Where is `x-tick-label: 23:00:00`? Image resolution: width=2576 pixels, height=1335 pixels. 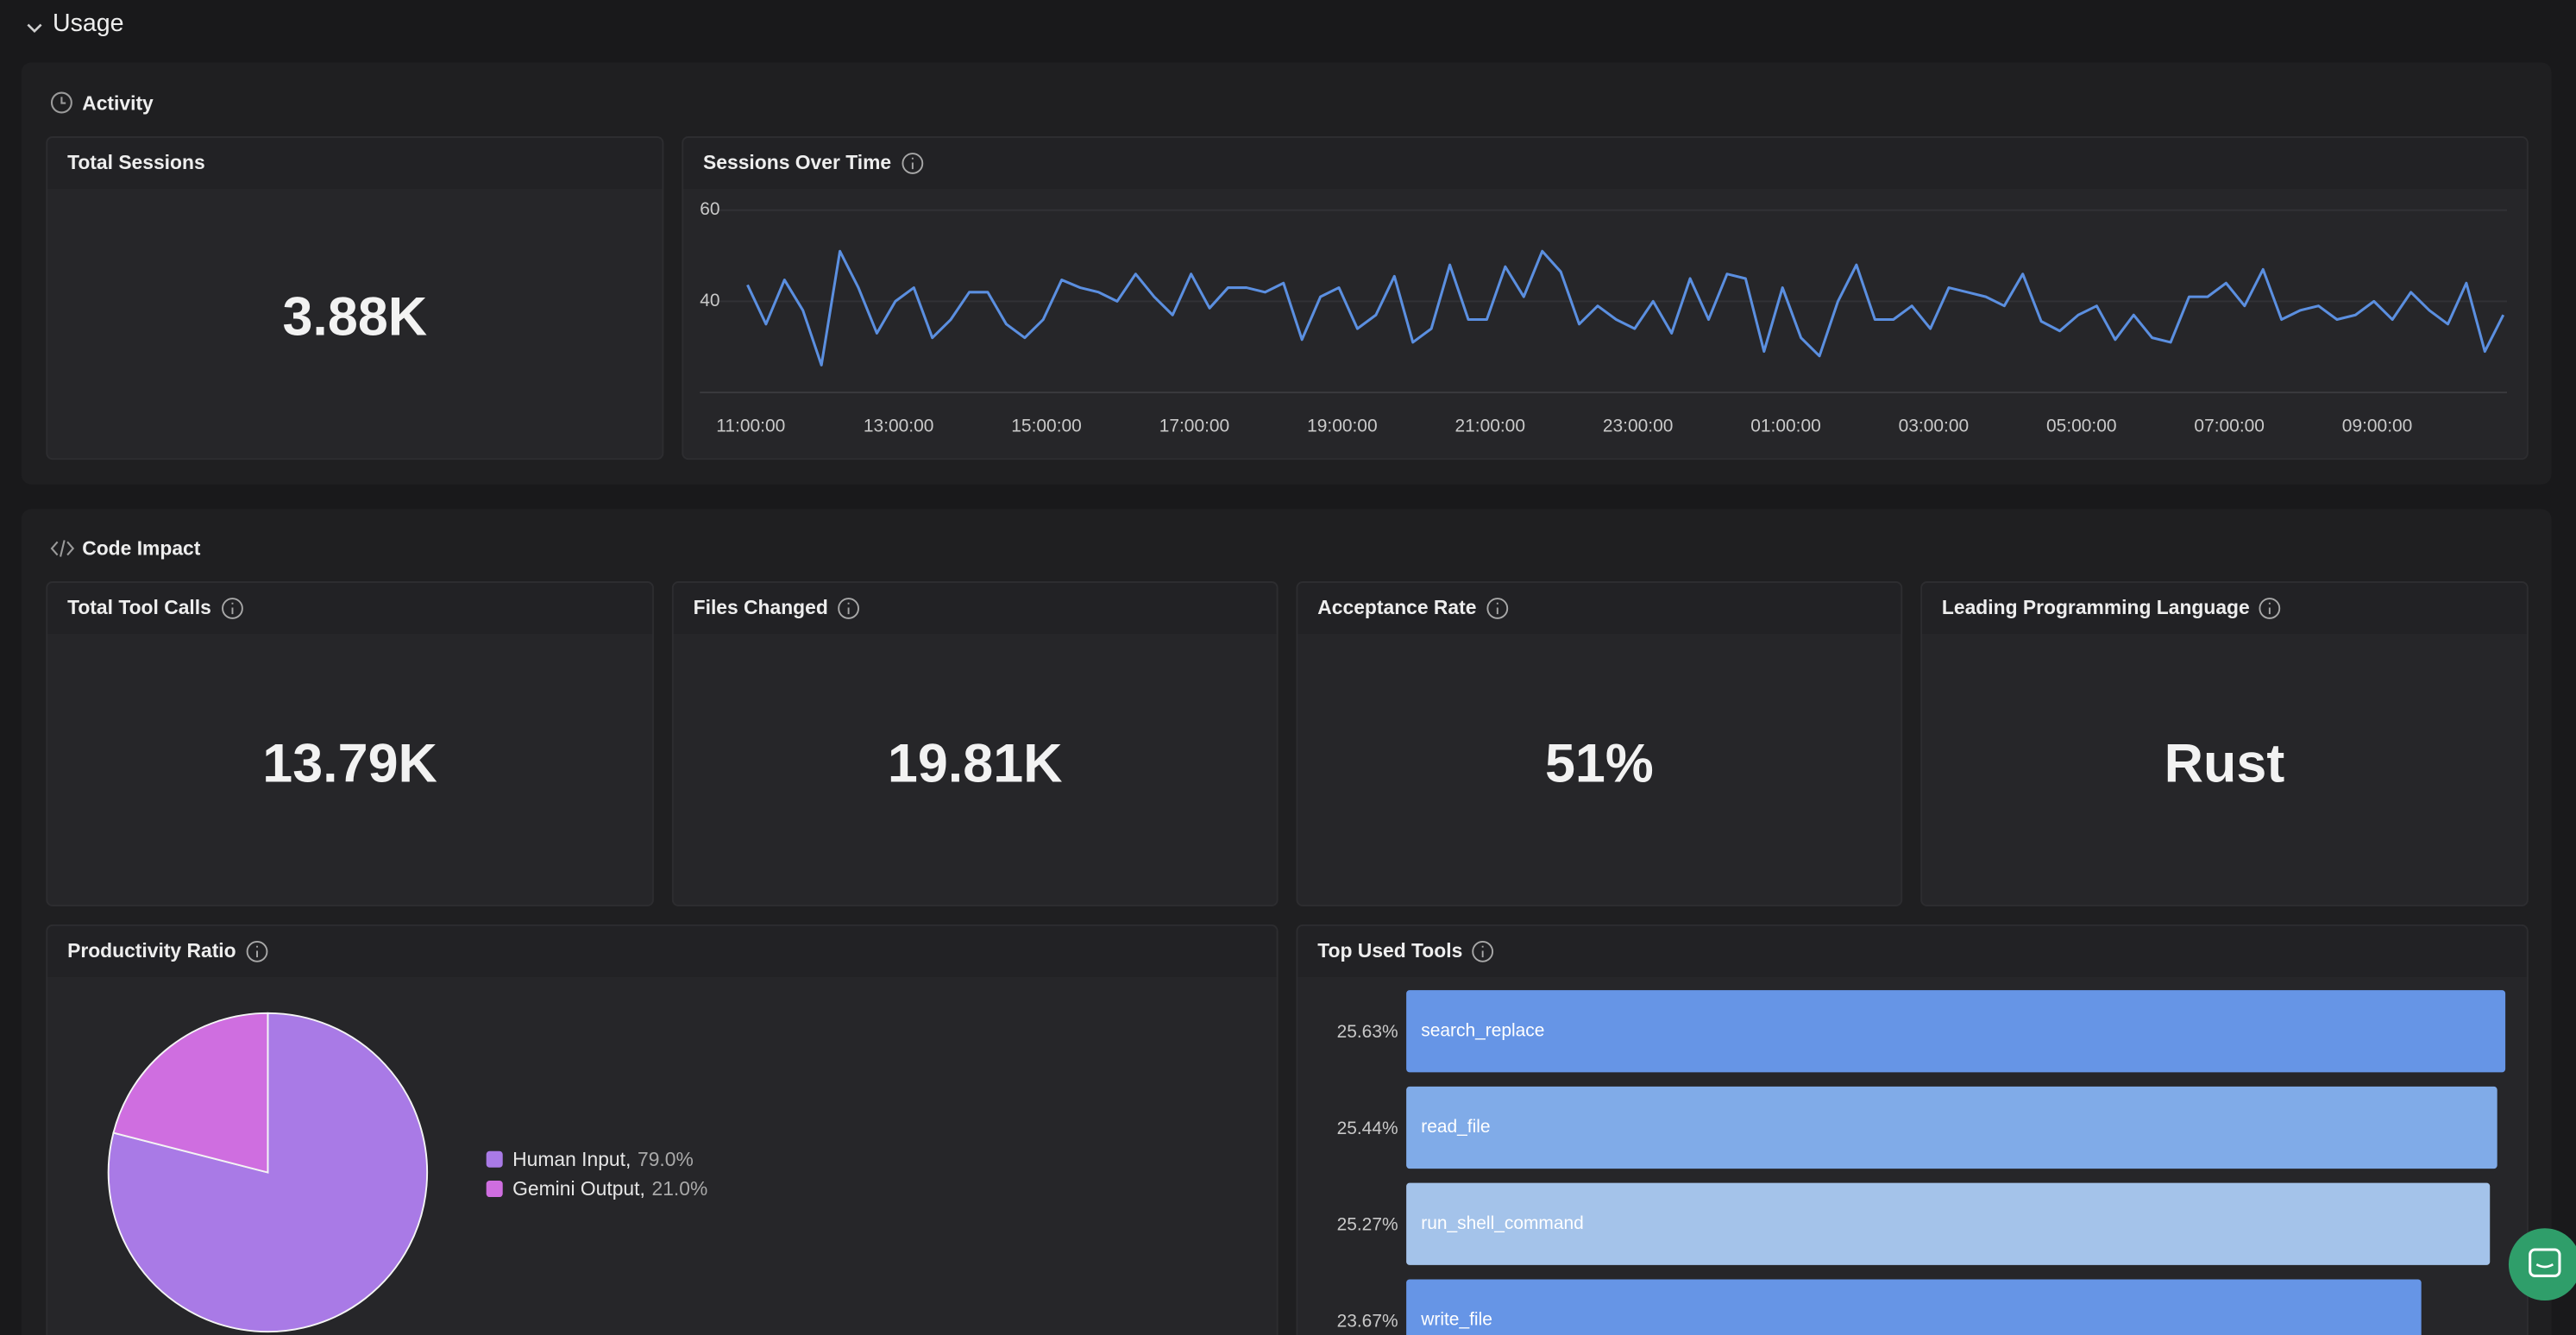 x-tick-label: 23:00:00 is located at coordinates (1638, 426).